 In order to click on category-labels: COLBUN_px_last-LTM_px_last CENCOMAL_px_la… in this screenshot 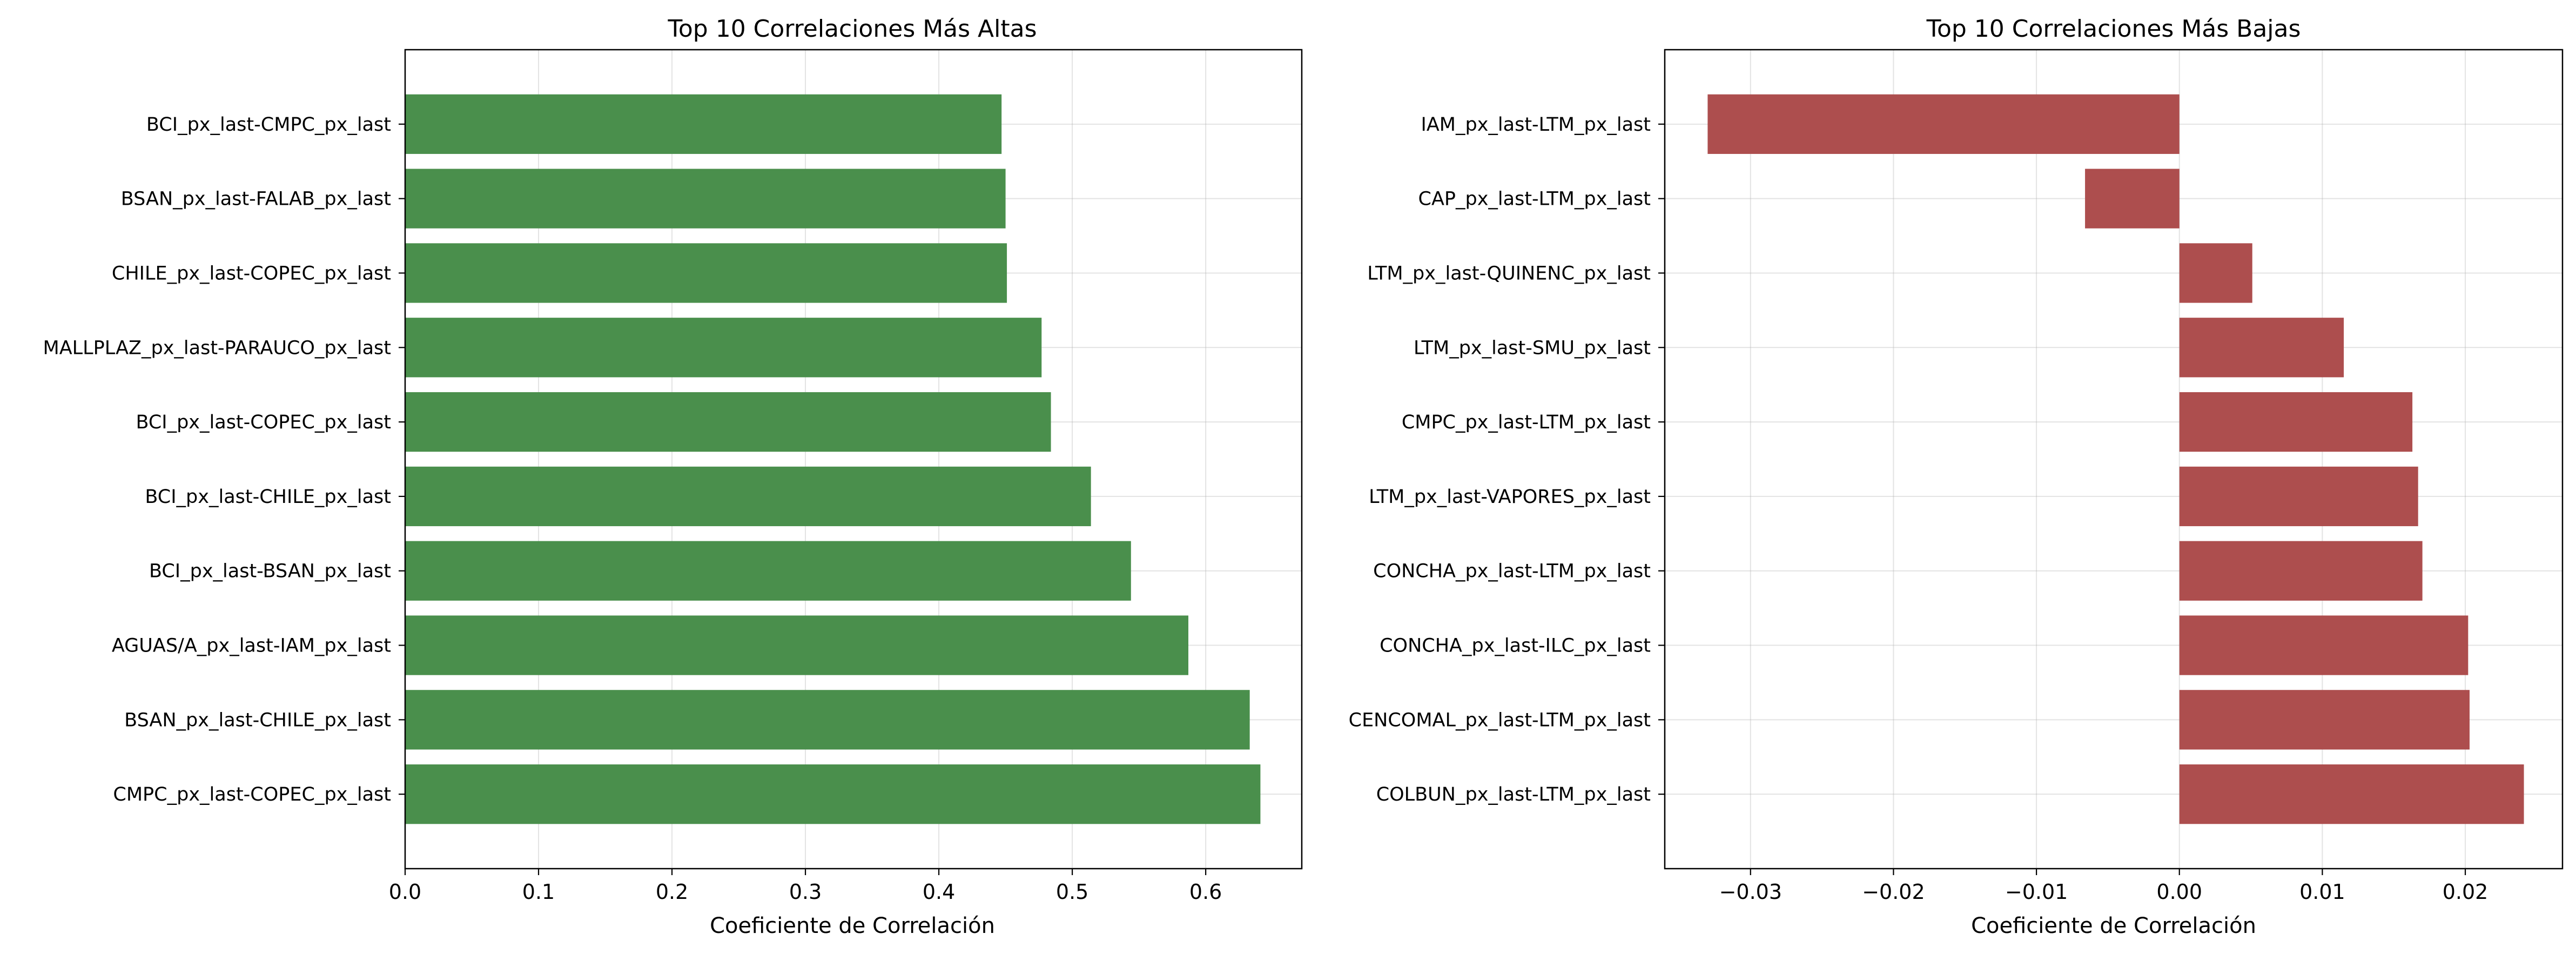, I will do `click(1500, 459)`.